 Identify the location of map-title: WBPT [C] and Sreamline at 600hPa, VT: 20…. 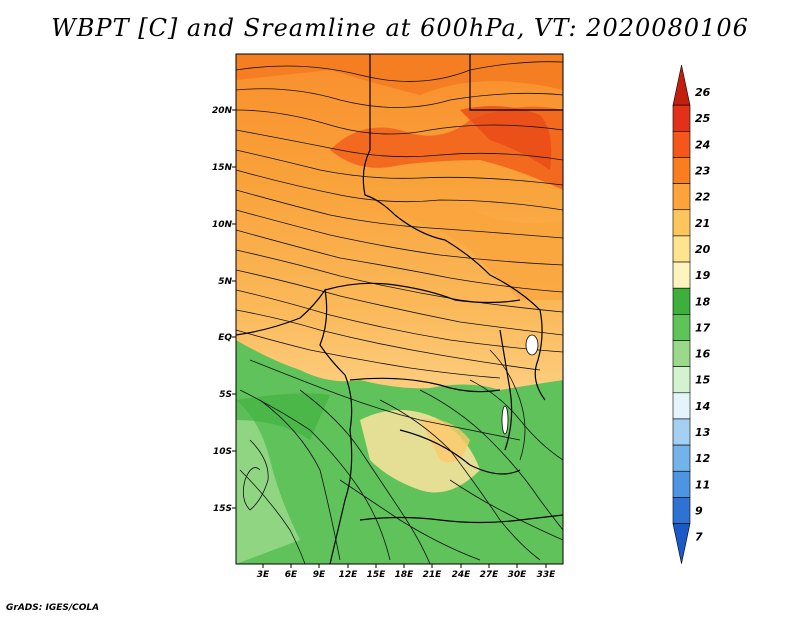
(400, 28).